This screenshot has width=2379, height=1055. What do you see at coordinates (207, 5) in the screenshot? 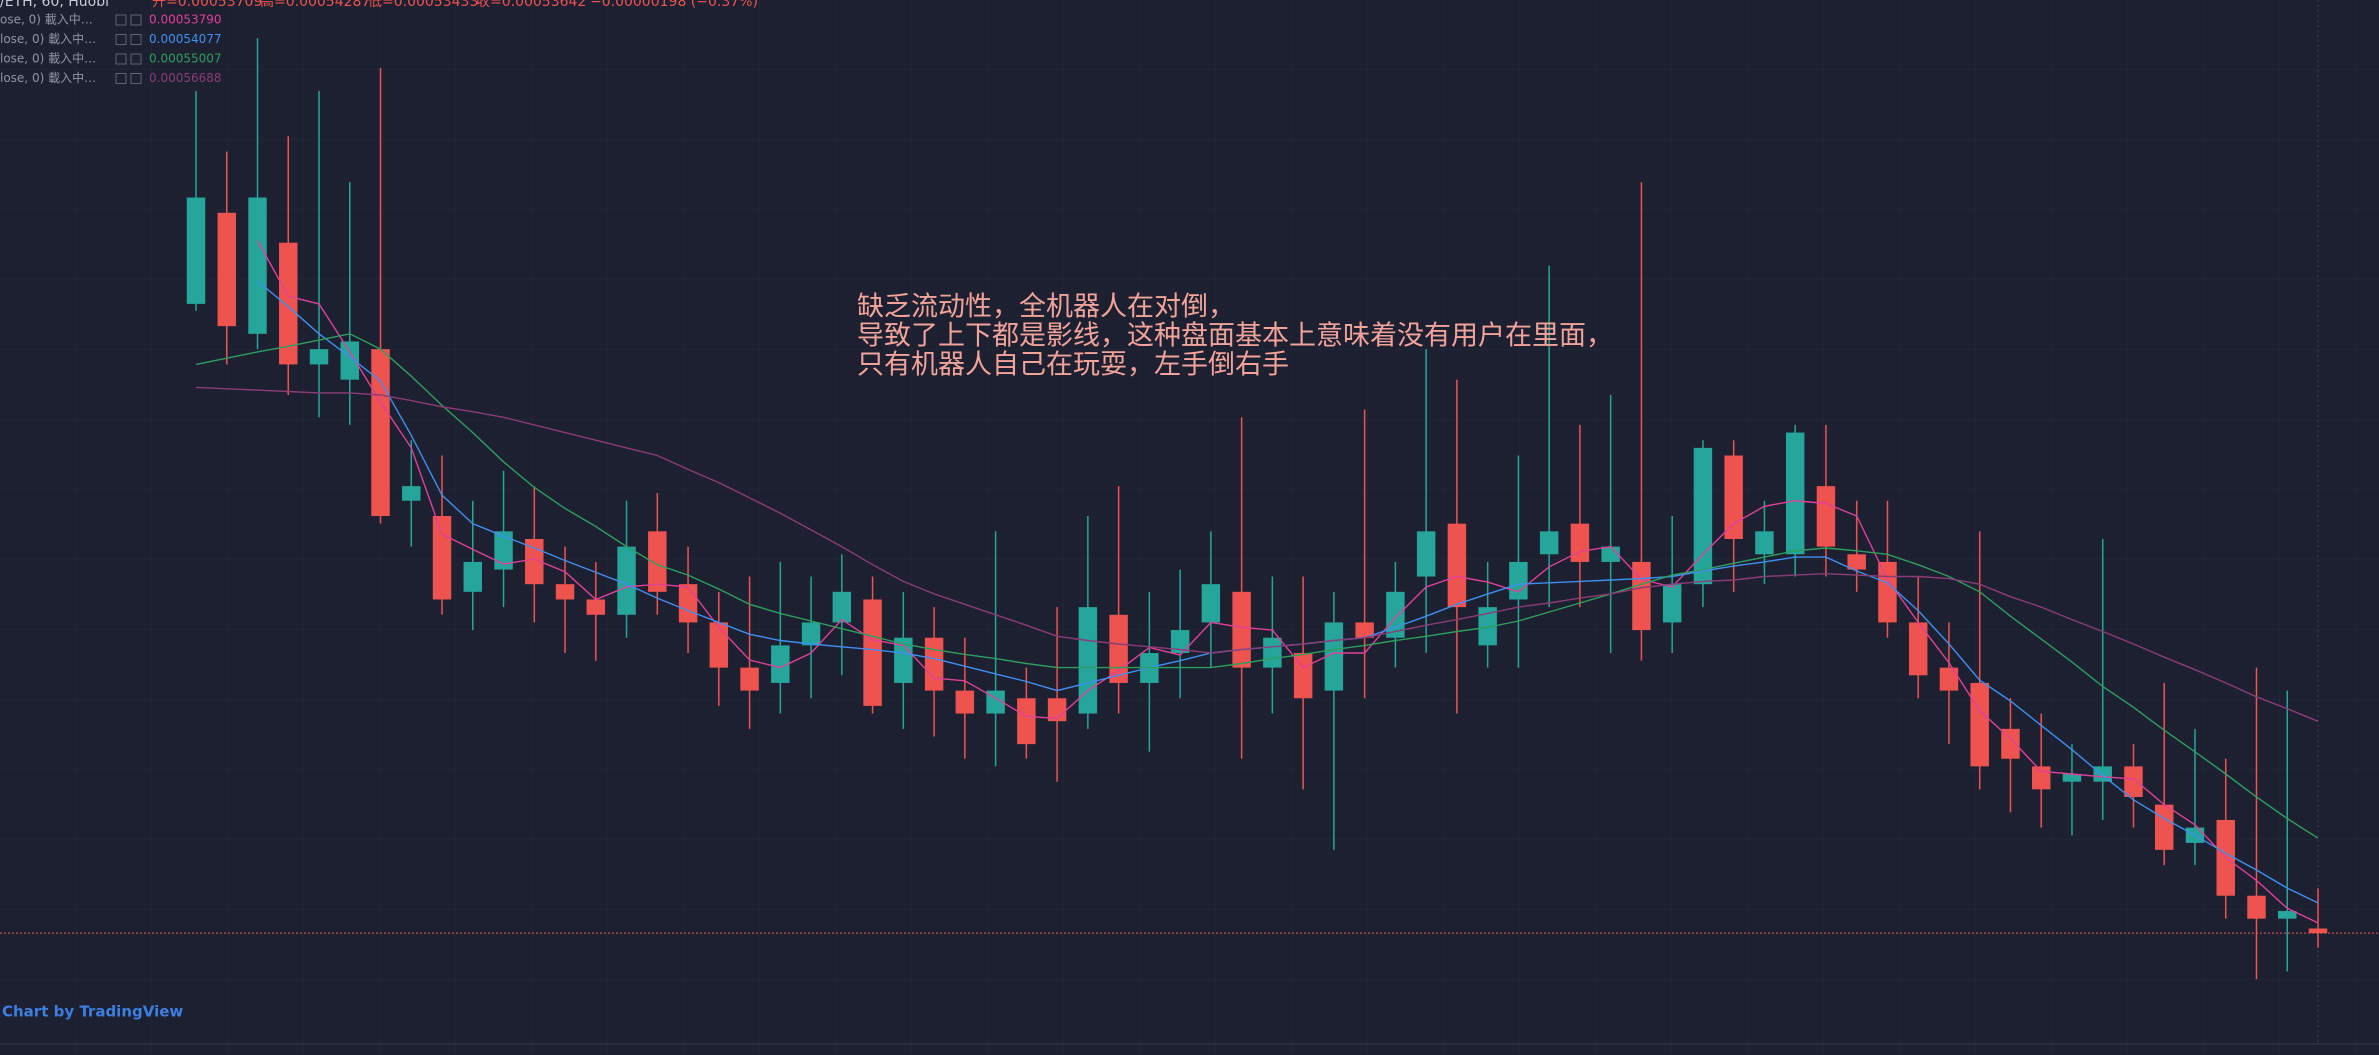
I see `ohlc-open: 开=0.00053709` at bounding box center [207, 5].